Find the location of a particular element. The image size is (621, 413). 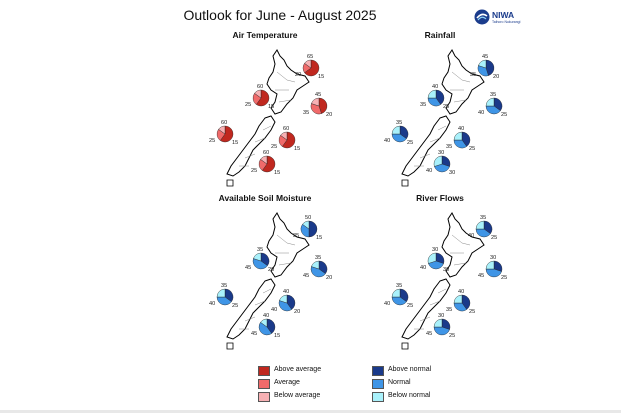

niwa-logo: NIWA Taihoro Nukurangi is located at coordinates (504, 18).